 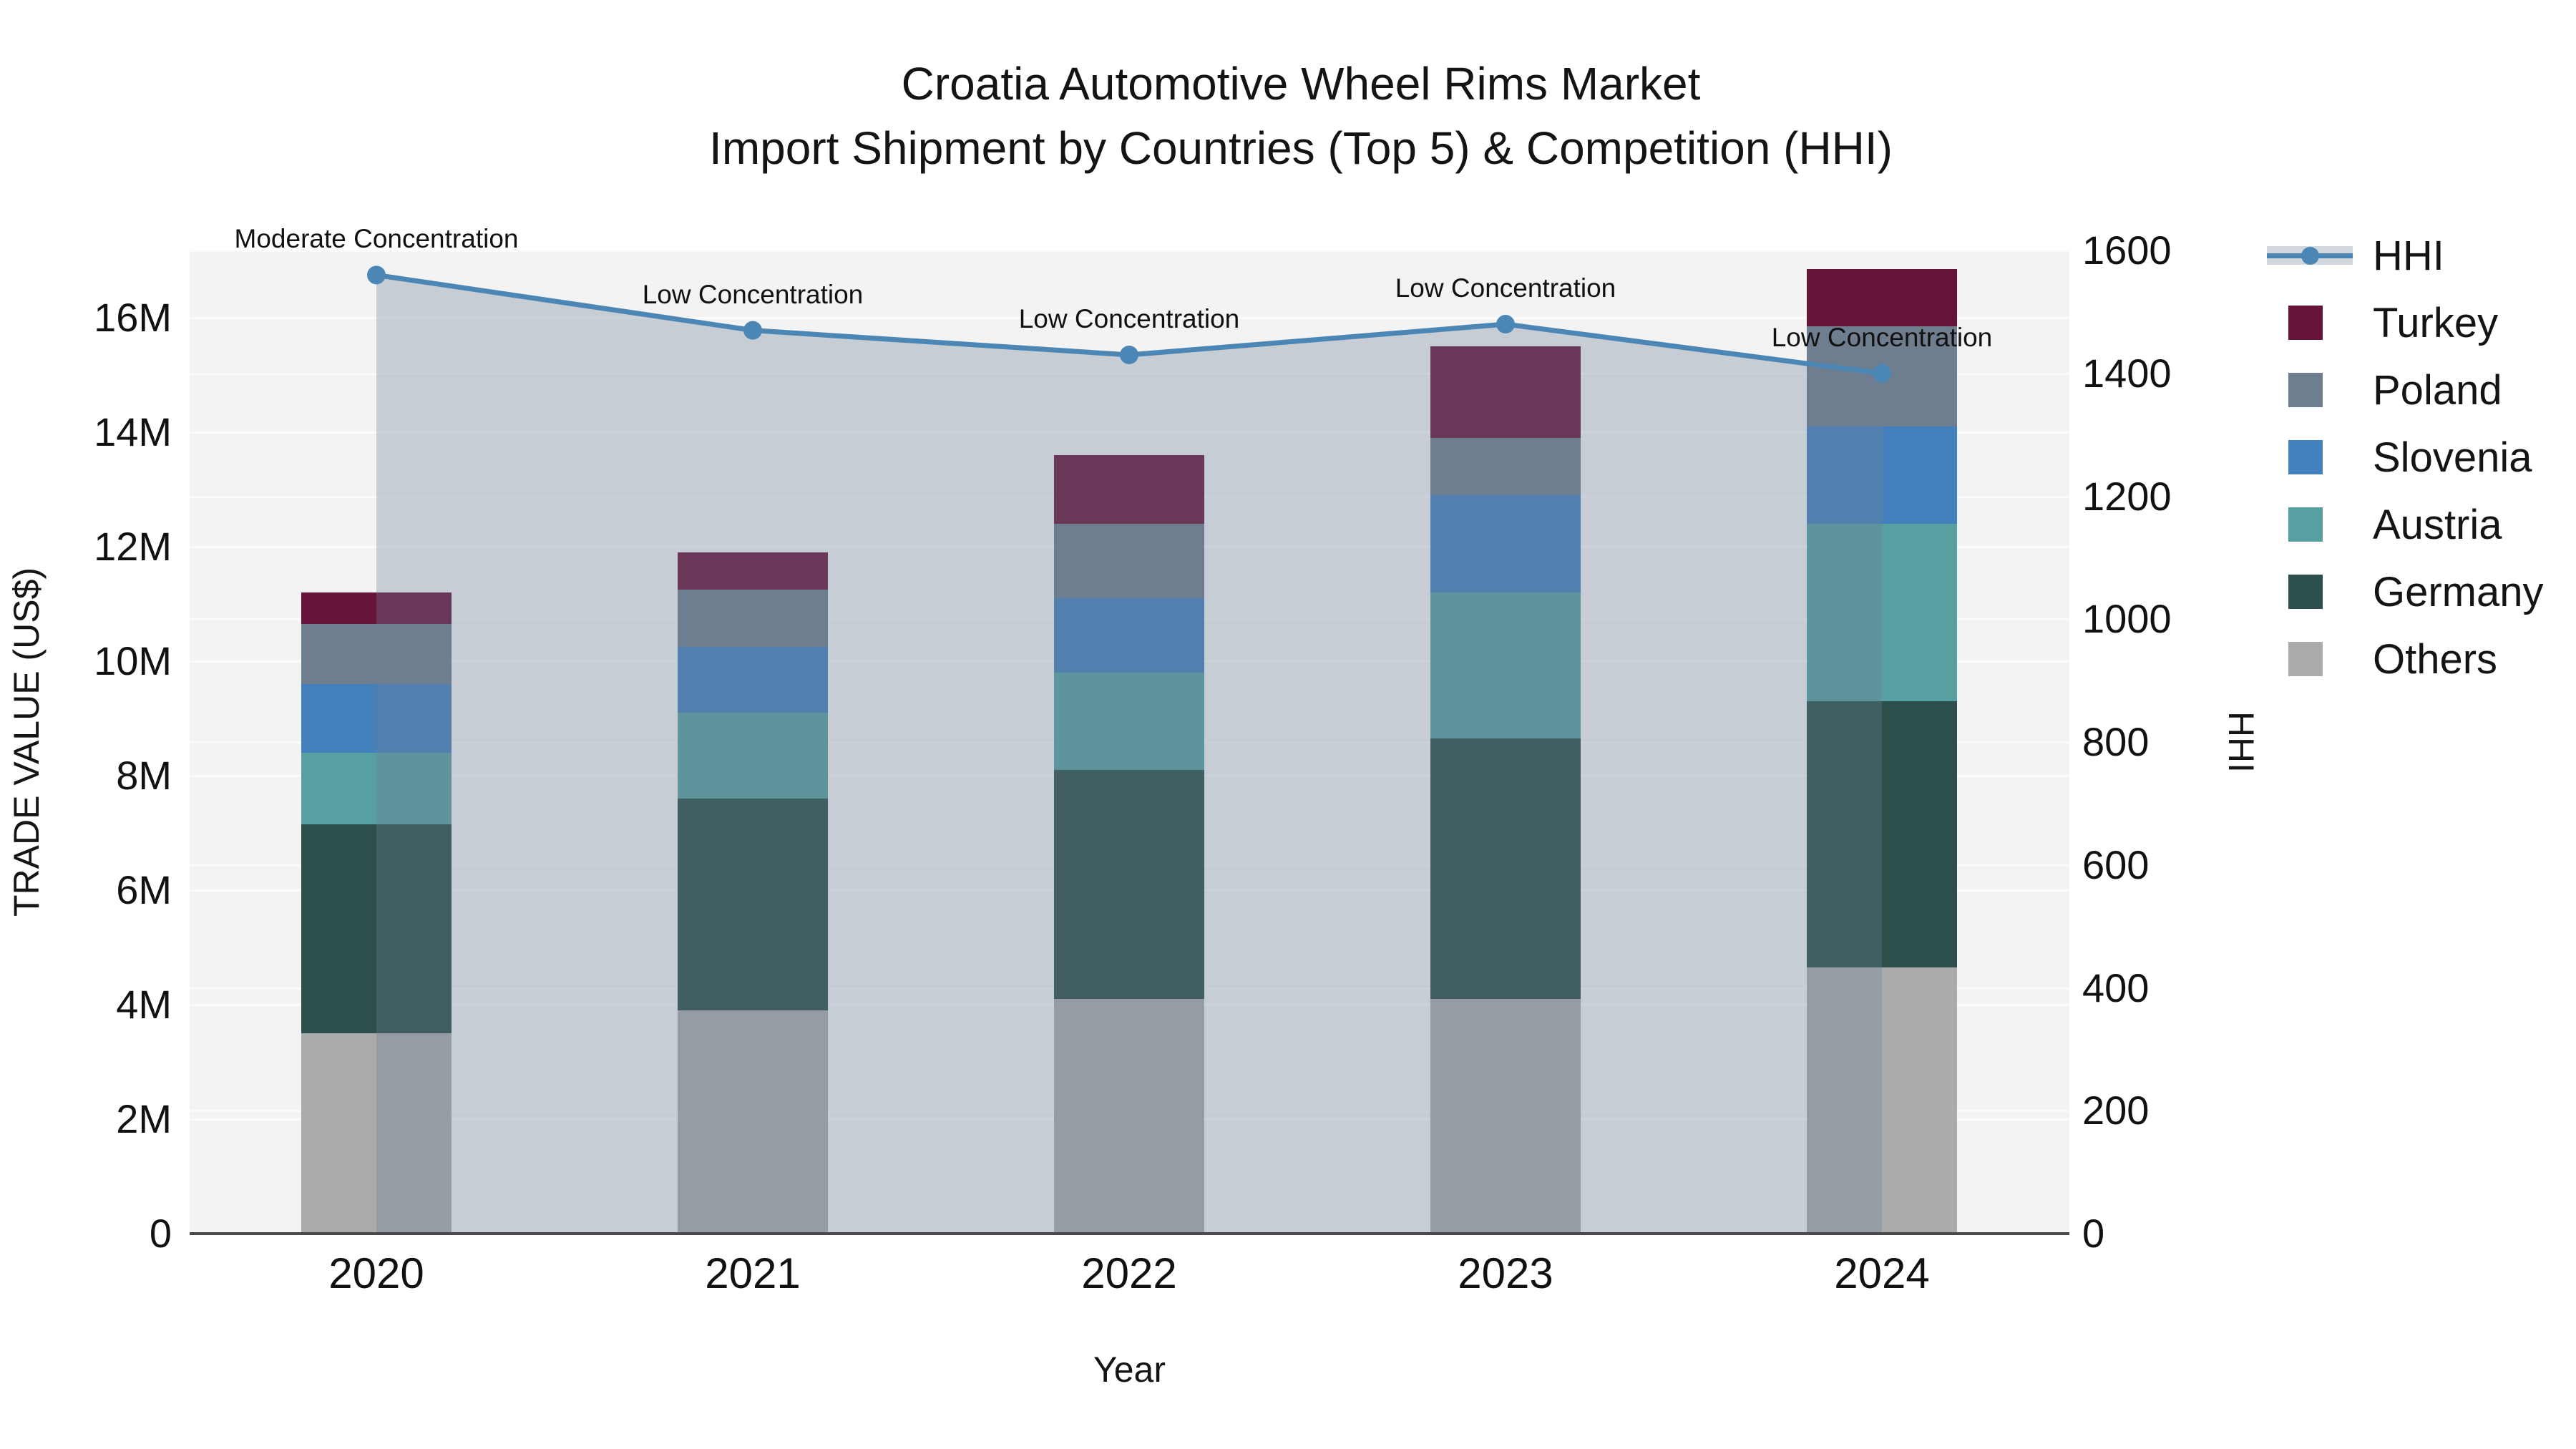 I want to click on legend-item-poland: Poland, so click(x=2405, y=390).